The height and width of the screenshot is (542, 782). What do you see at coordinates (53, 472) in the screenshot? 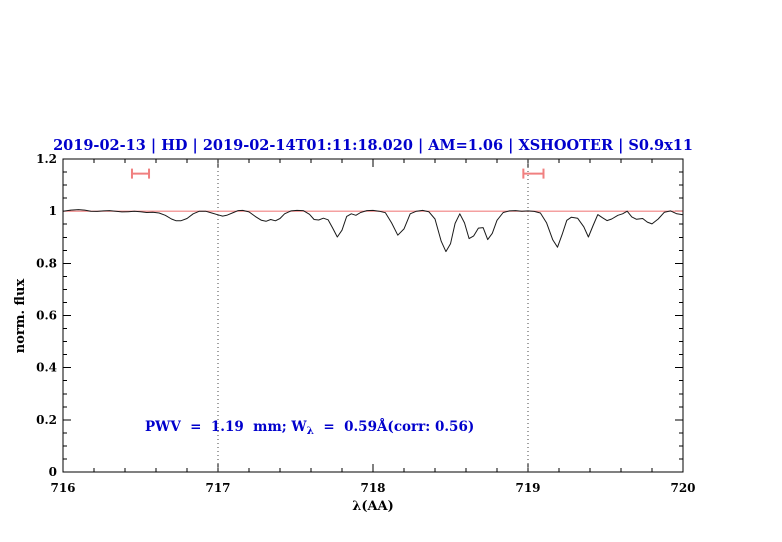
I see `y-tick-label: 0` at bounding box center [53, 472].